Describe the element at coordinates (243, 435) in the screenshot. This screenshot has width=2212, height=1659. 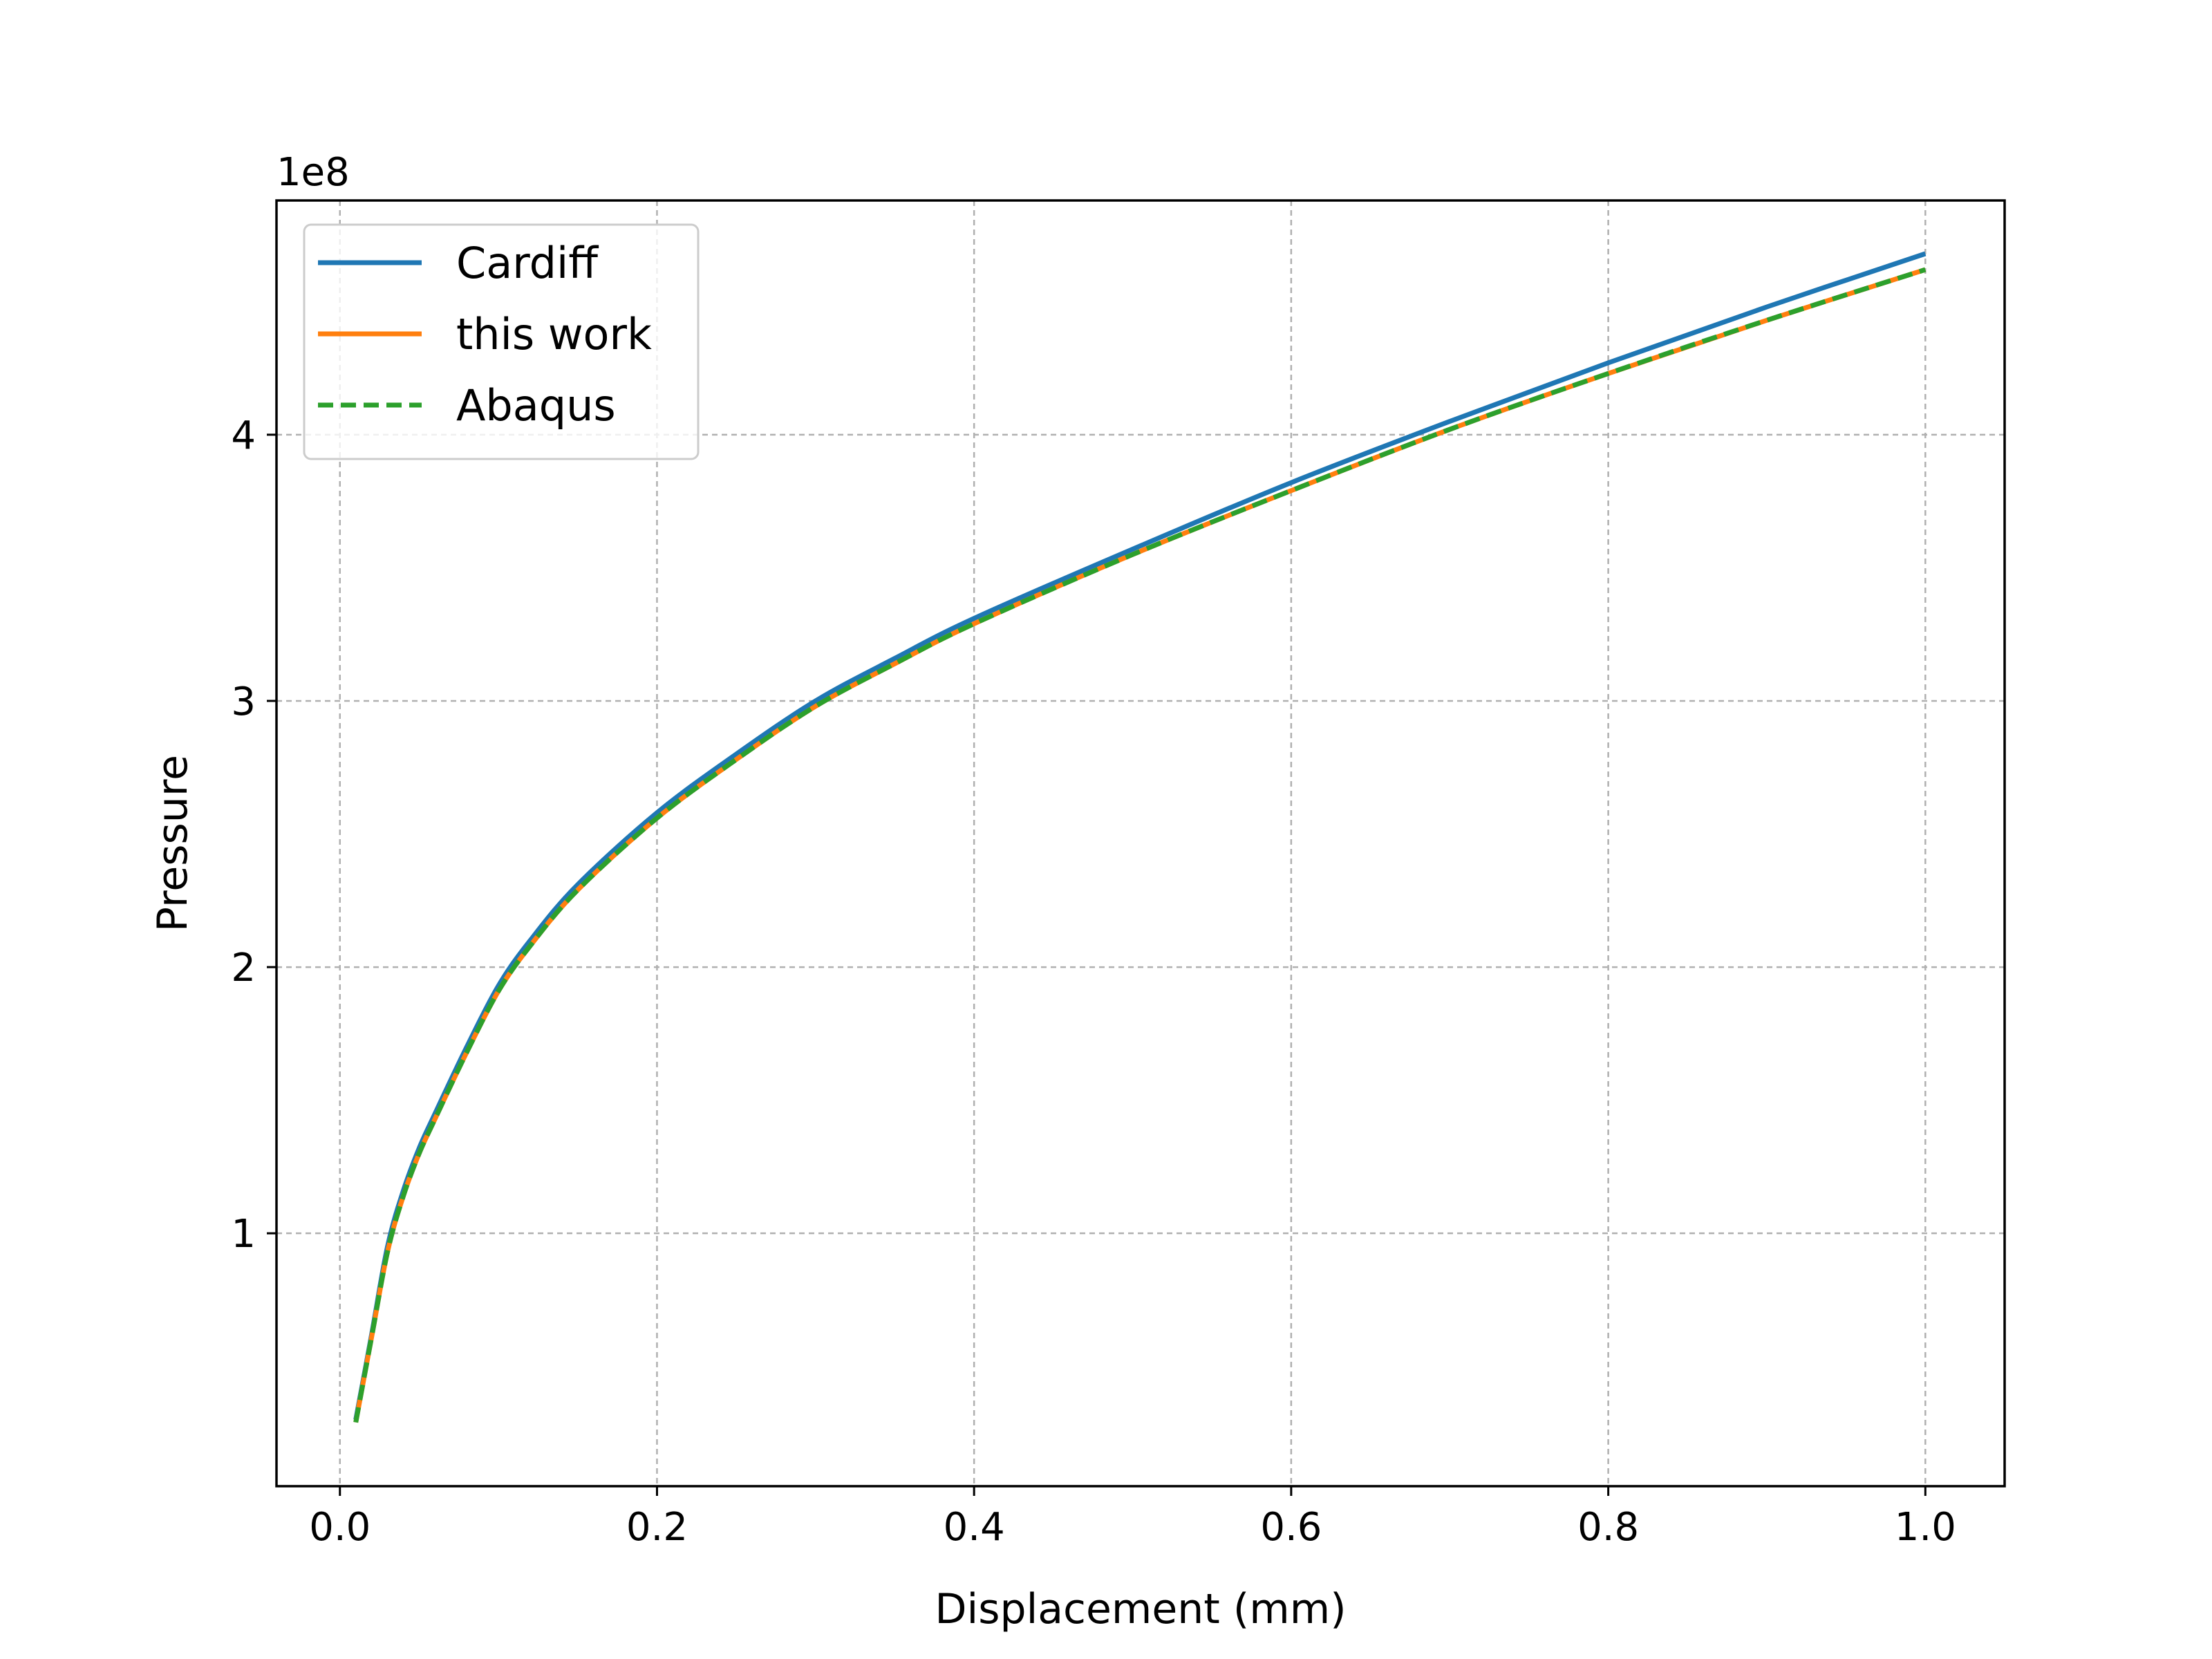
I see `y-tick-label: 4` at that location.